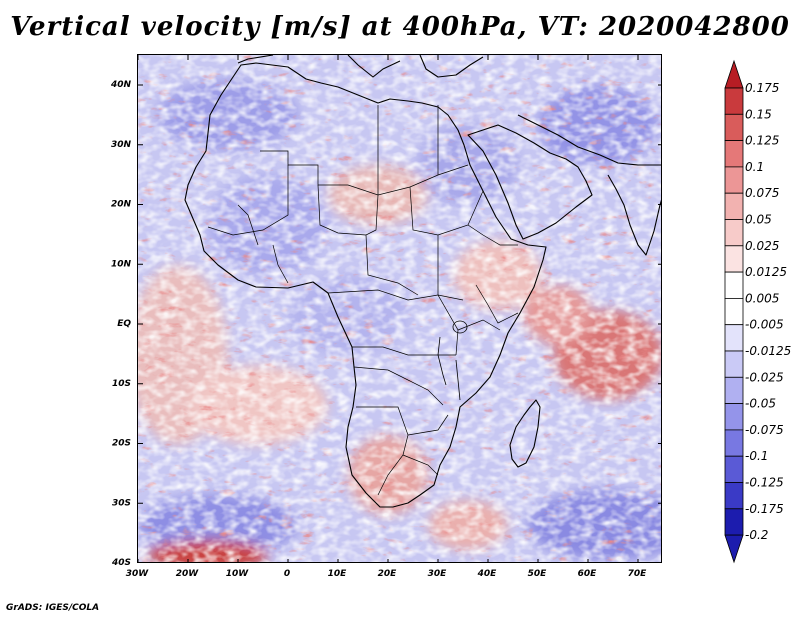 This screenshot has width=800, height=618. What do you see at coordinates (538, 574) in the screenshot?
I see `lon-label: 50E` at bounding box center [538, 574].